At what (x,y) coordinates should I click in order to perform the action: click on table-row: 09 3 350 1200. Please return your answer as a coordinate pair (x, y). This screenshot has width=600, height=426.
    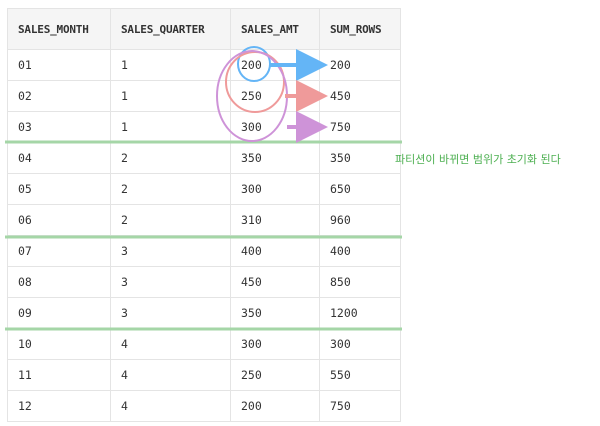
    Looking at the image, I should click on (204, 313).